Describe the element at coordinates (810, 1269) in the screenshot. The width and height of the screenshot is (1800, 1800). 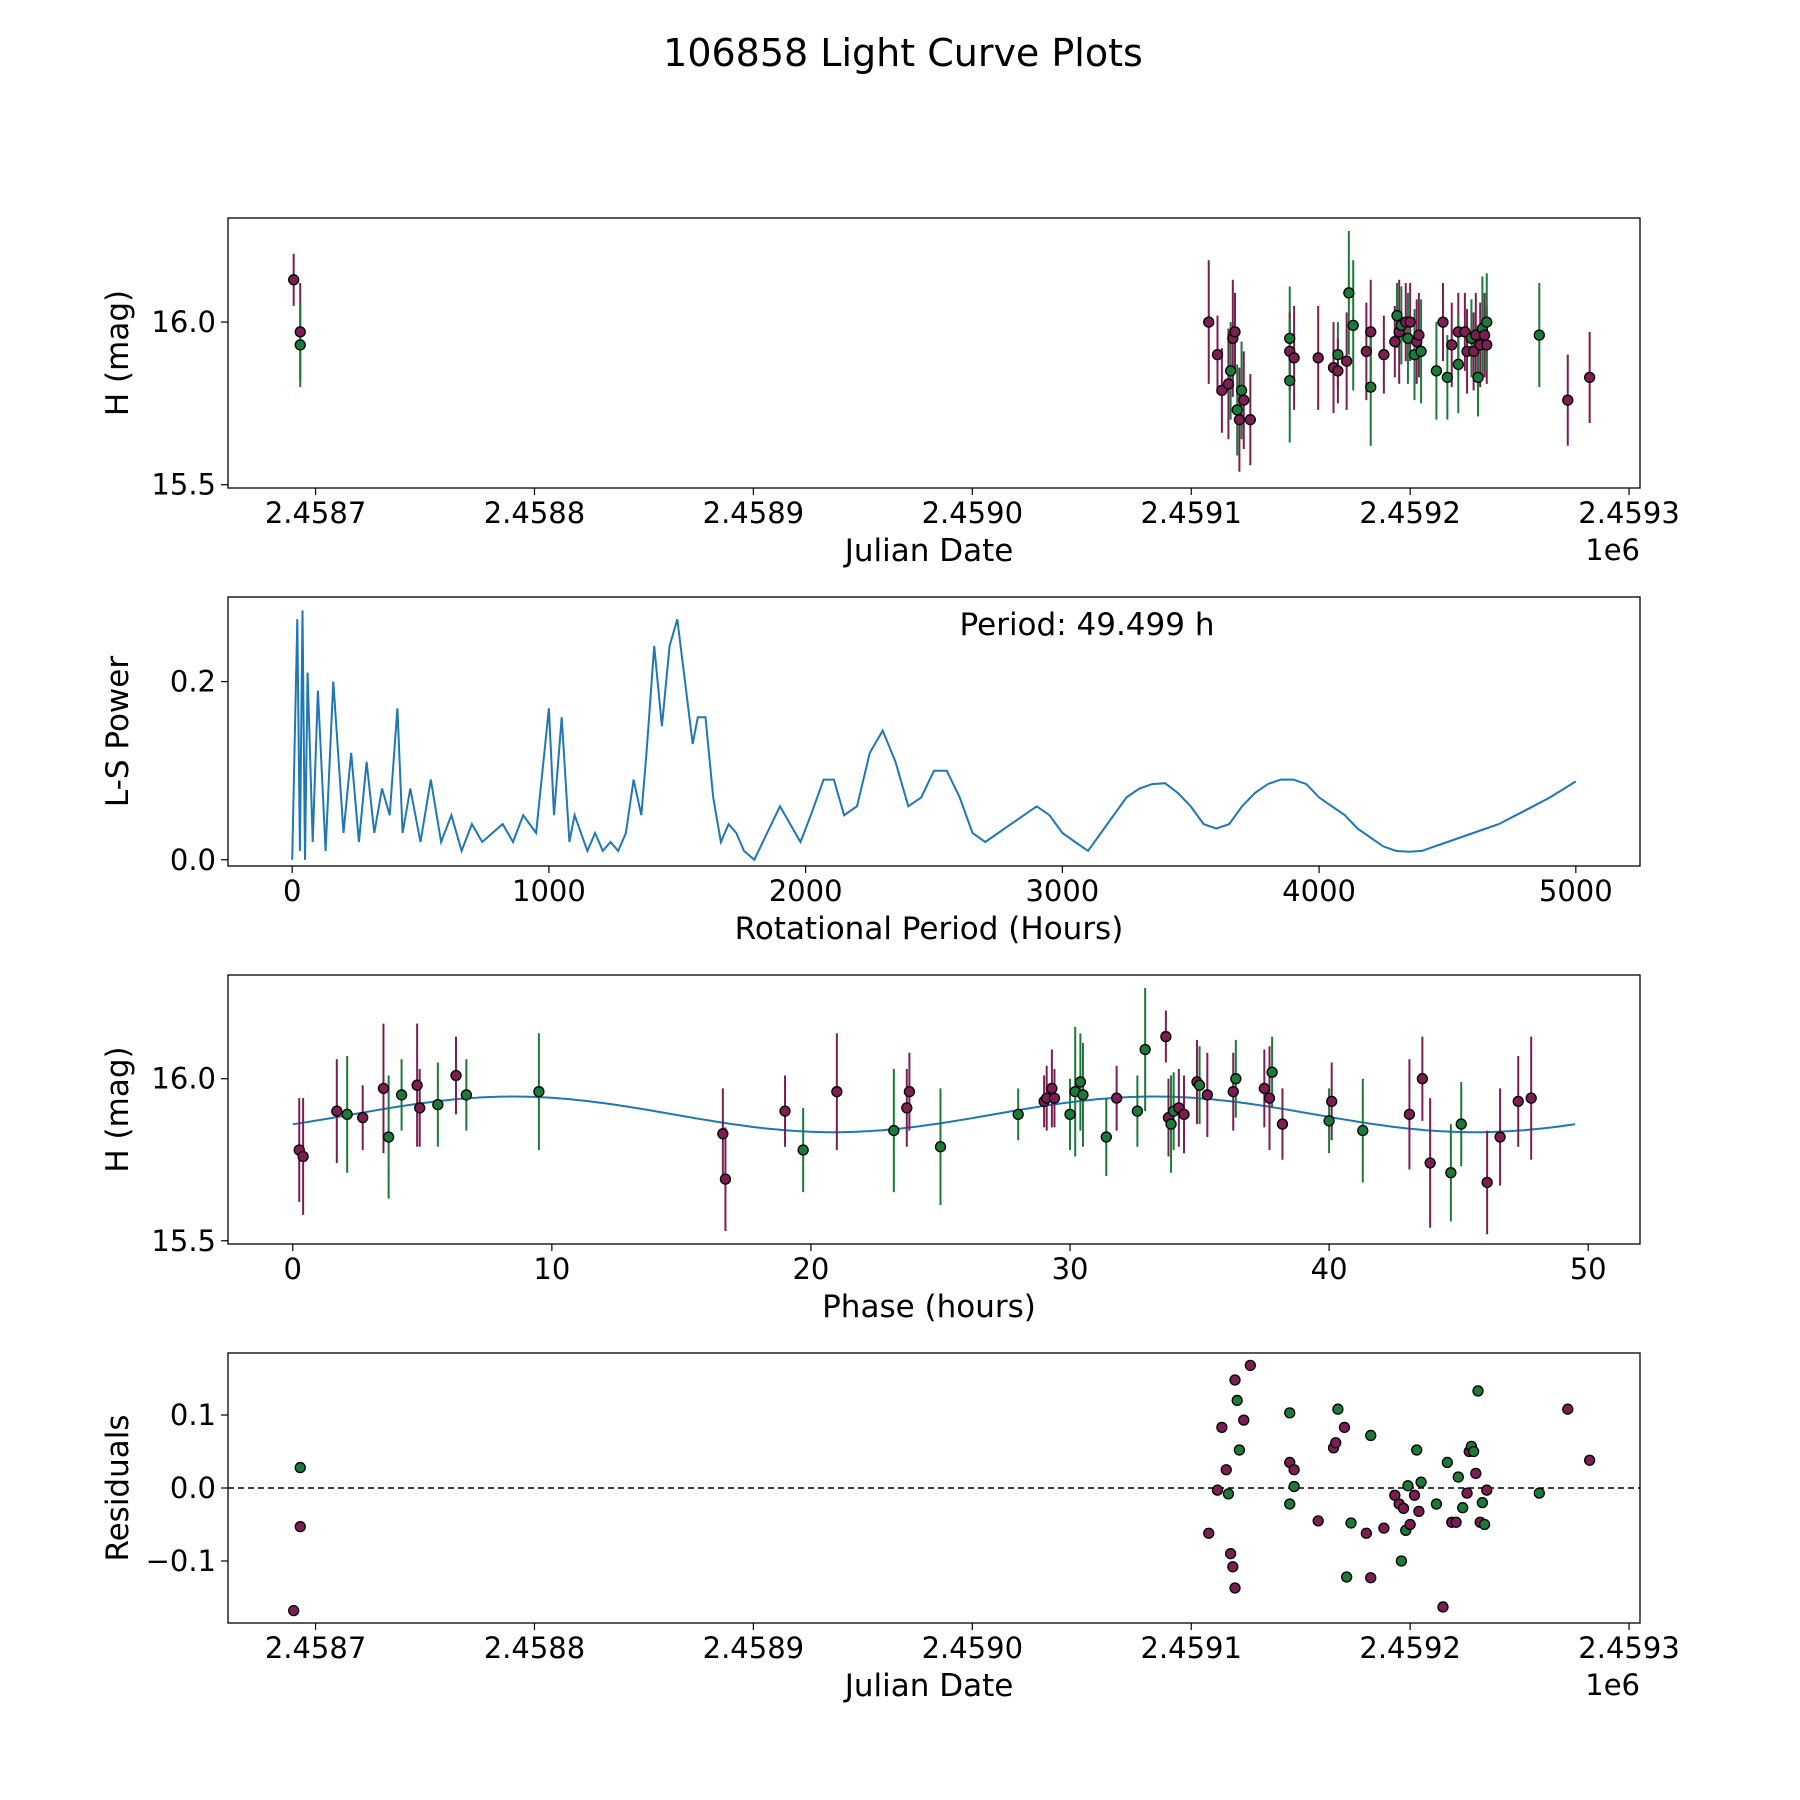
I see `x-tick-label: 20` at that location.